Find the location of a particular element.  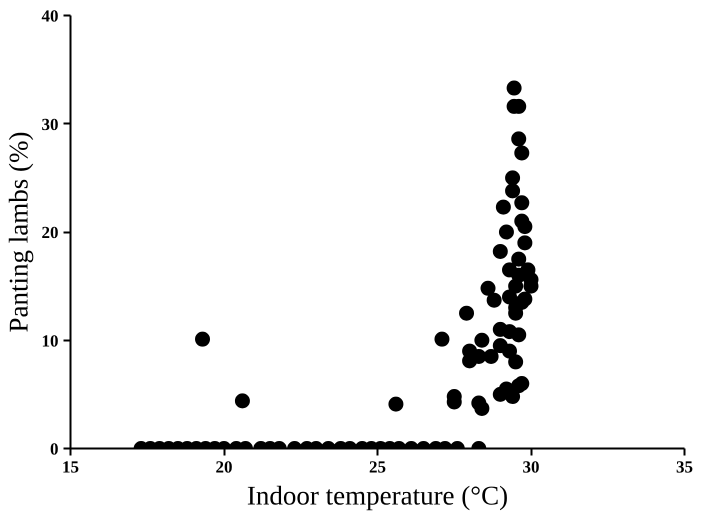

y-tick-label: 10 is located at coordinates (50, 340).